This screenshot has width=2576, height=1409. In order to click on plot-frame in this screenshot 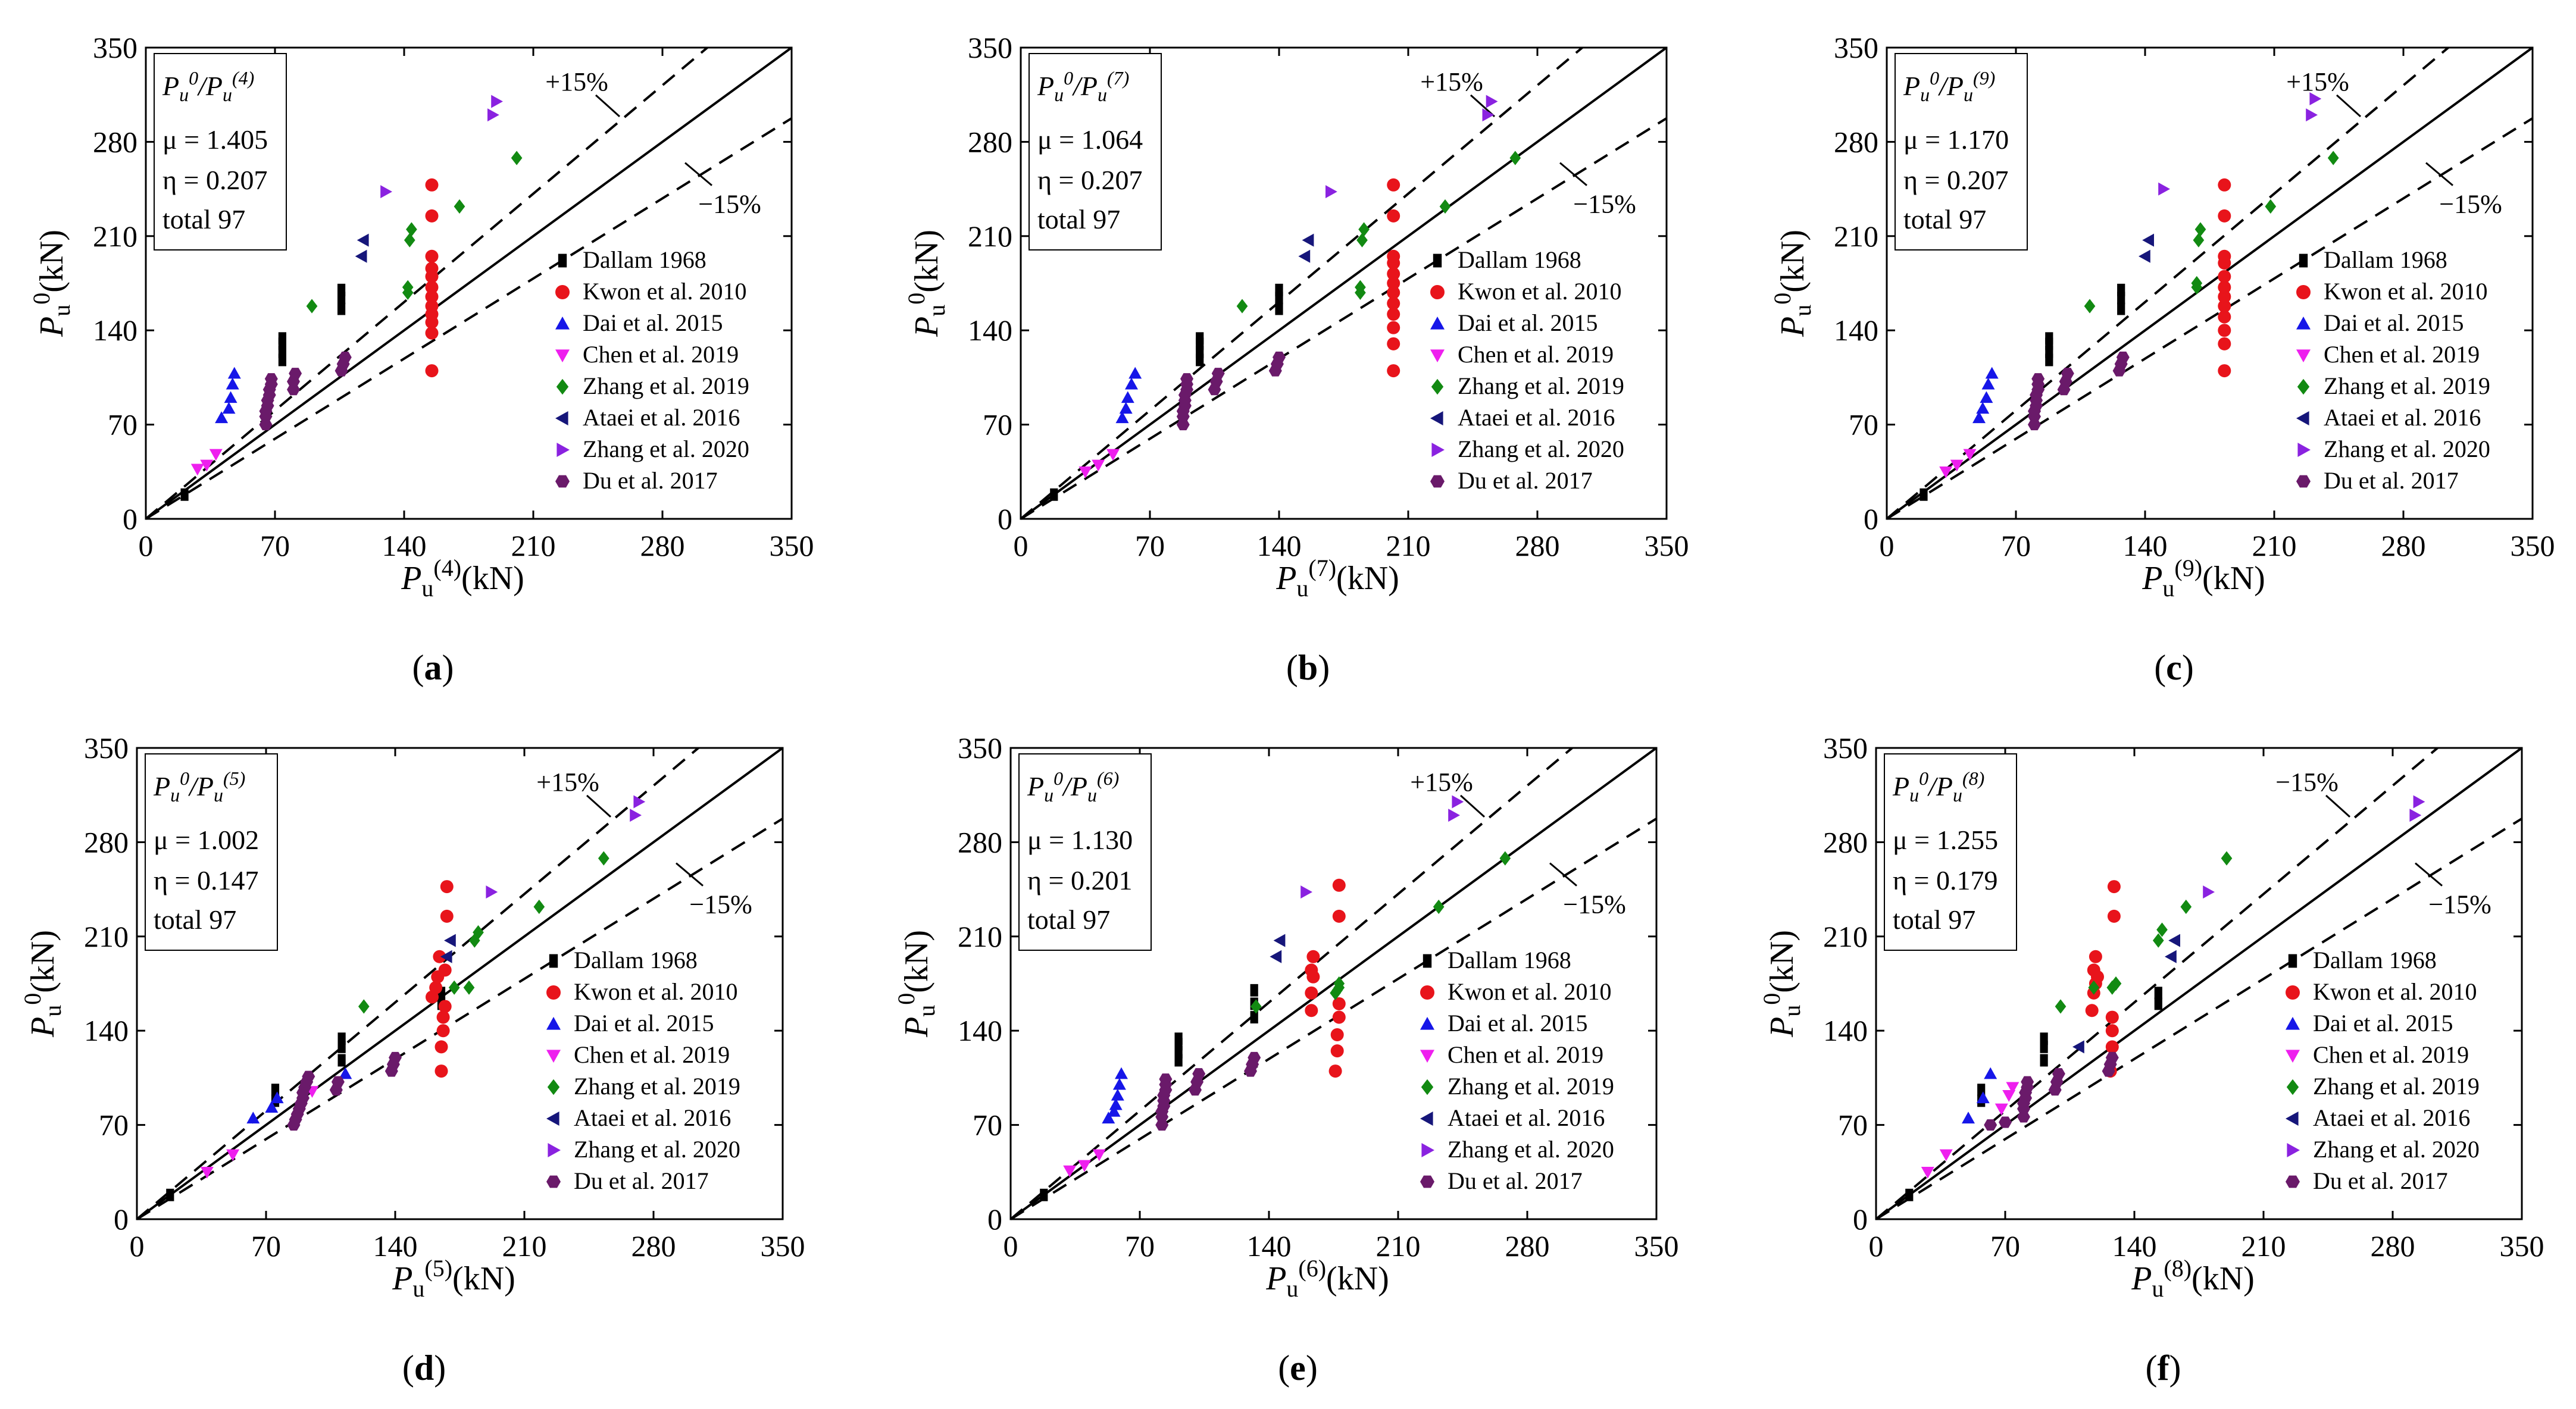, I will do `click(2210, 283)`.